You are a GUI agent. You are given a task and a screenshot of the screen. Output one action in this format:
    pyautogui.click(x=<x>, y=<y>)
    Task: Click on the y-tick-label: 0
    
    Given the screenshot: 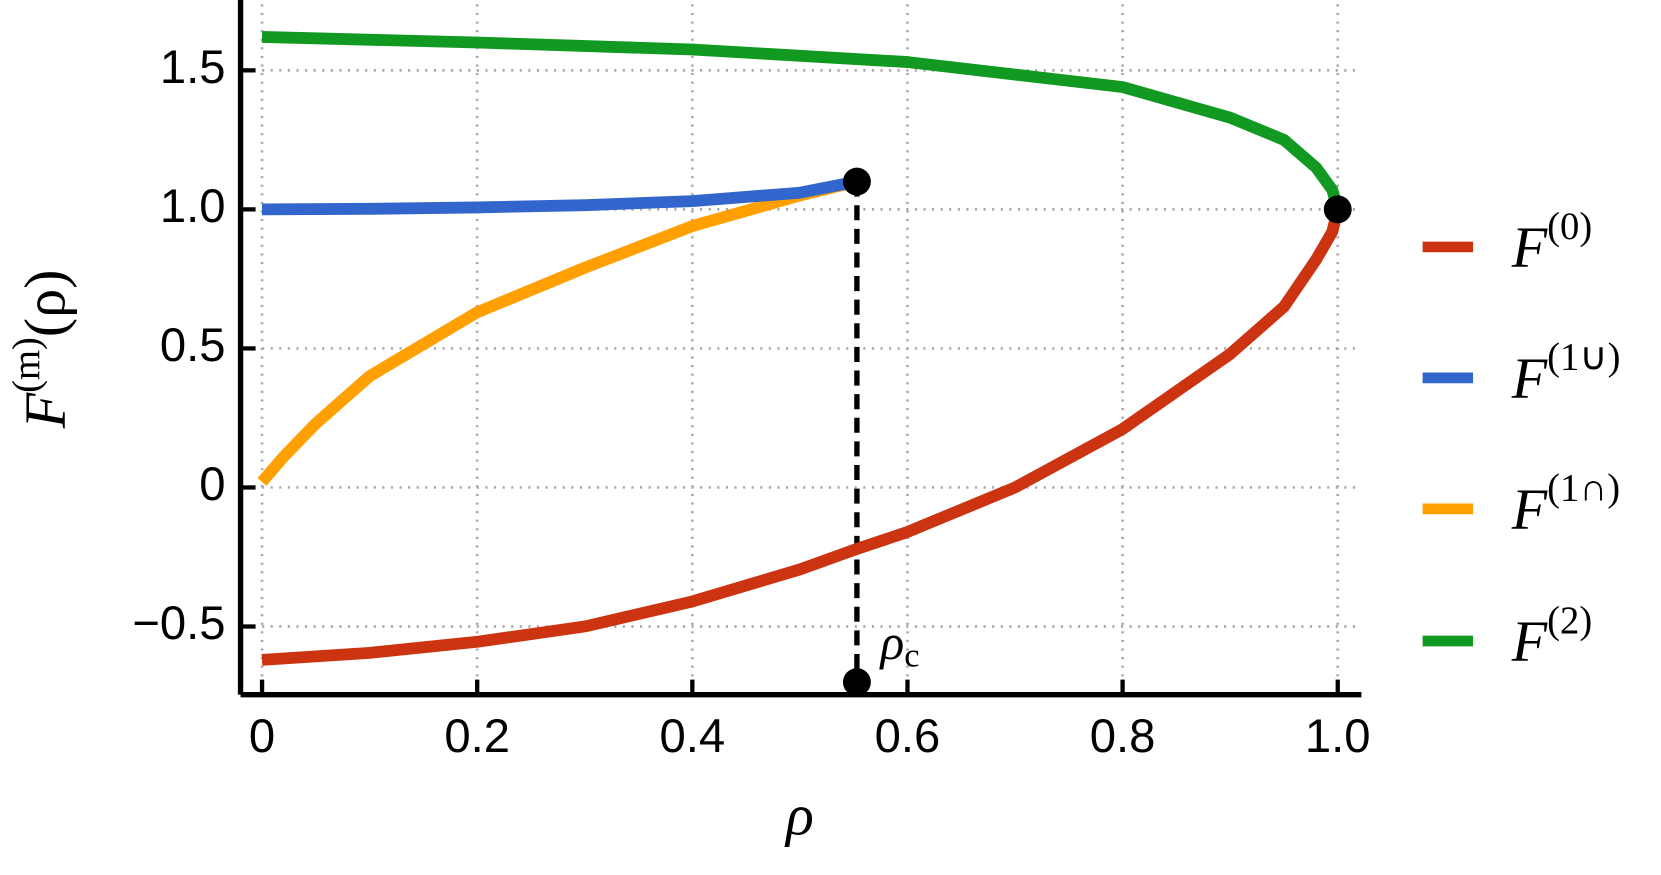 What is the action you would take?
    pyautogui.click(x=212, y=484)
    